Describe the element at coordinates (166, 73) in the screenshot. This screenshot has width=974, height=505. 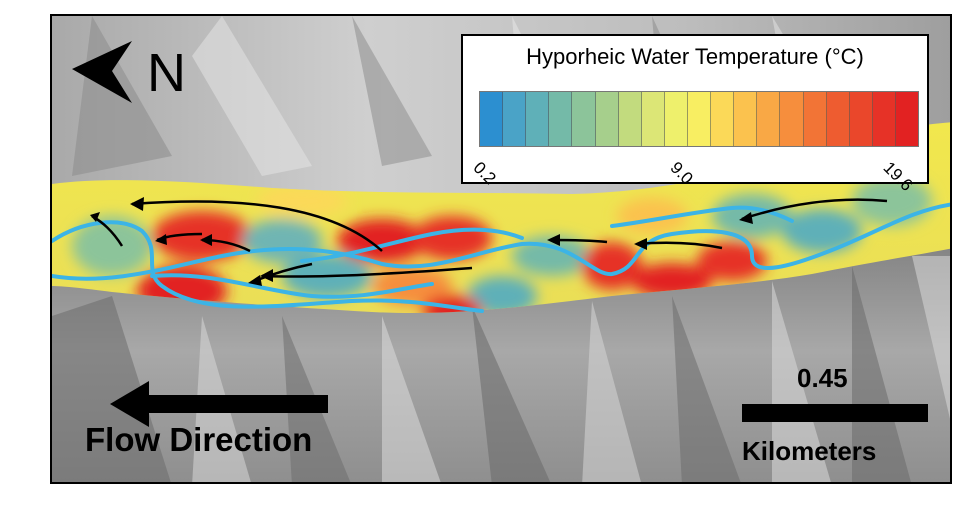
I see `north-label: N` at that location.